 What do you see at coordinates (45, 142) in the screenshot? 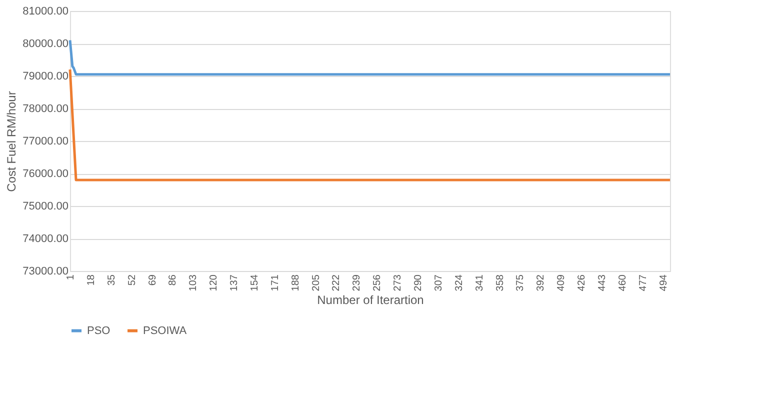
I see `y-tick-label: 77000.00` at bounding box center [45, 142].